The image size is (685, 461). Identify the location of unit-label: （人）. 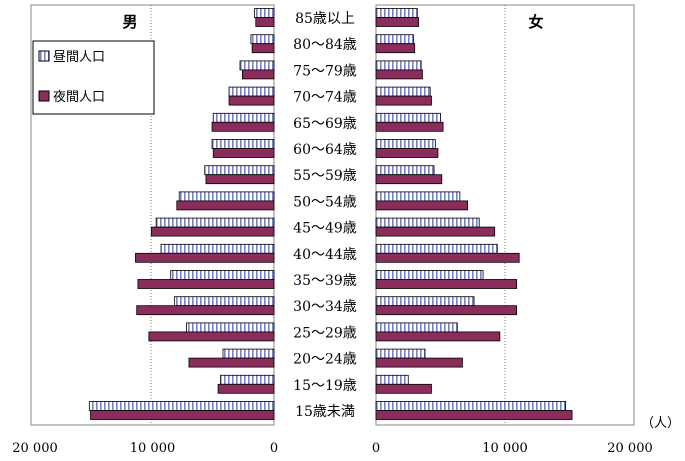
(660, 423).